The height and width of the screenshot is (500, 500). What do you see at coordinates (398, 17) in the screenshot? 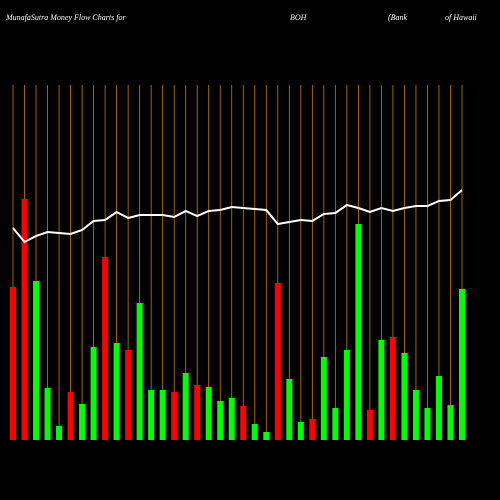
I see `company: (Bank` at bounding box center [398, 17].